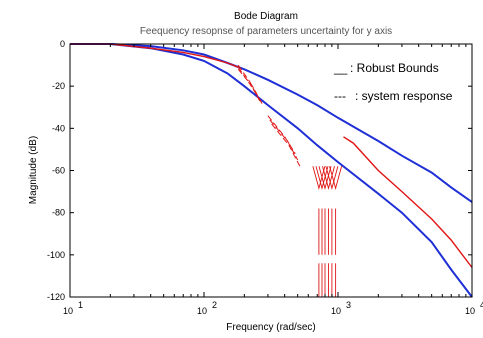  What do you see at coordinates (58, 171) in the screenshot?
I see `y-tick-label: -60` at bounding box center [58, 171].